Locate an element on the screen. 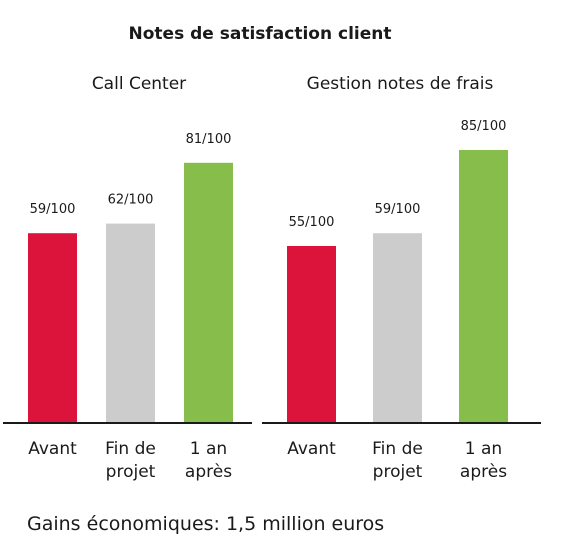 The width and height of the screenshot is (573, 549). expense-notes-bar-un-an-apres is located at coordinates (483, 286).